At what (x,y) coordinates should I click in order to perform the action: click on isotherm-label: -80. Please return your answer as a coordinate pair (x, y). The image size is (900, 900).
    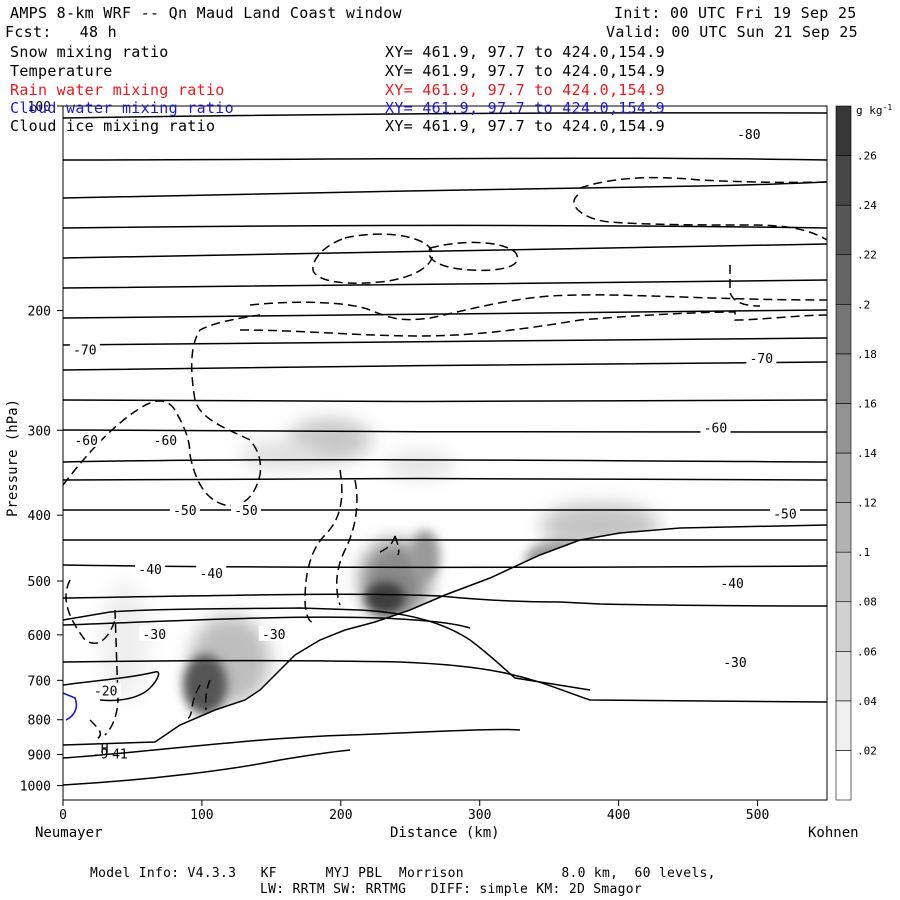
    Looking at the image, I should click on (748, 135).